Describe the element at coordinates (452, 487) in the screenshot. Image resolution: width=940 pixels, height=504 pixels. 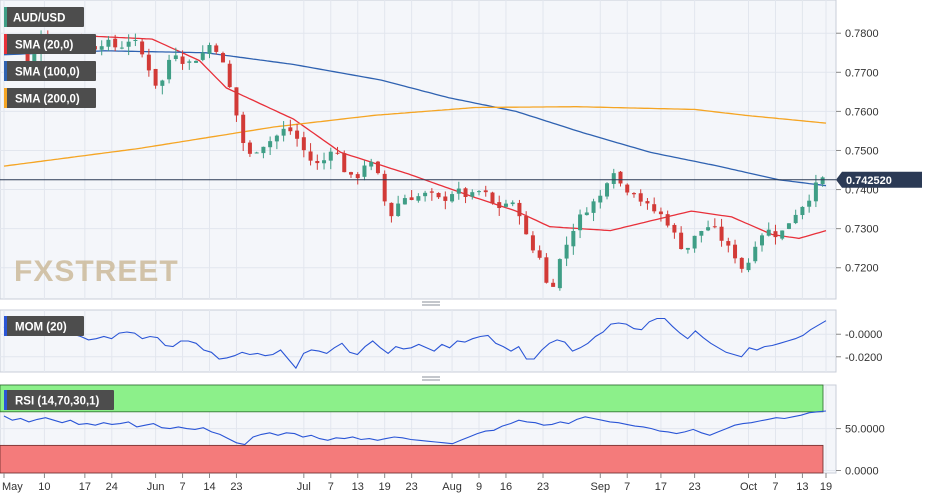
I see `x-tick-label: Aug` at that location.